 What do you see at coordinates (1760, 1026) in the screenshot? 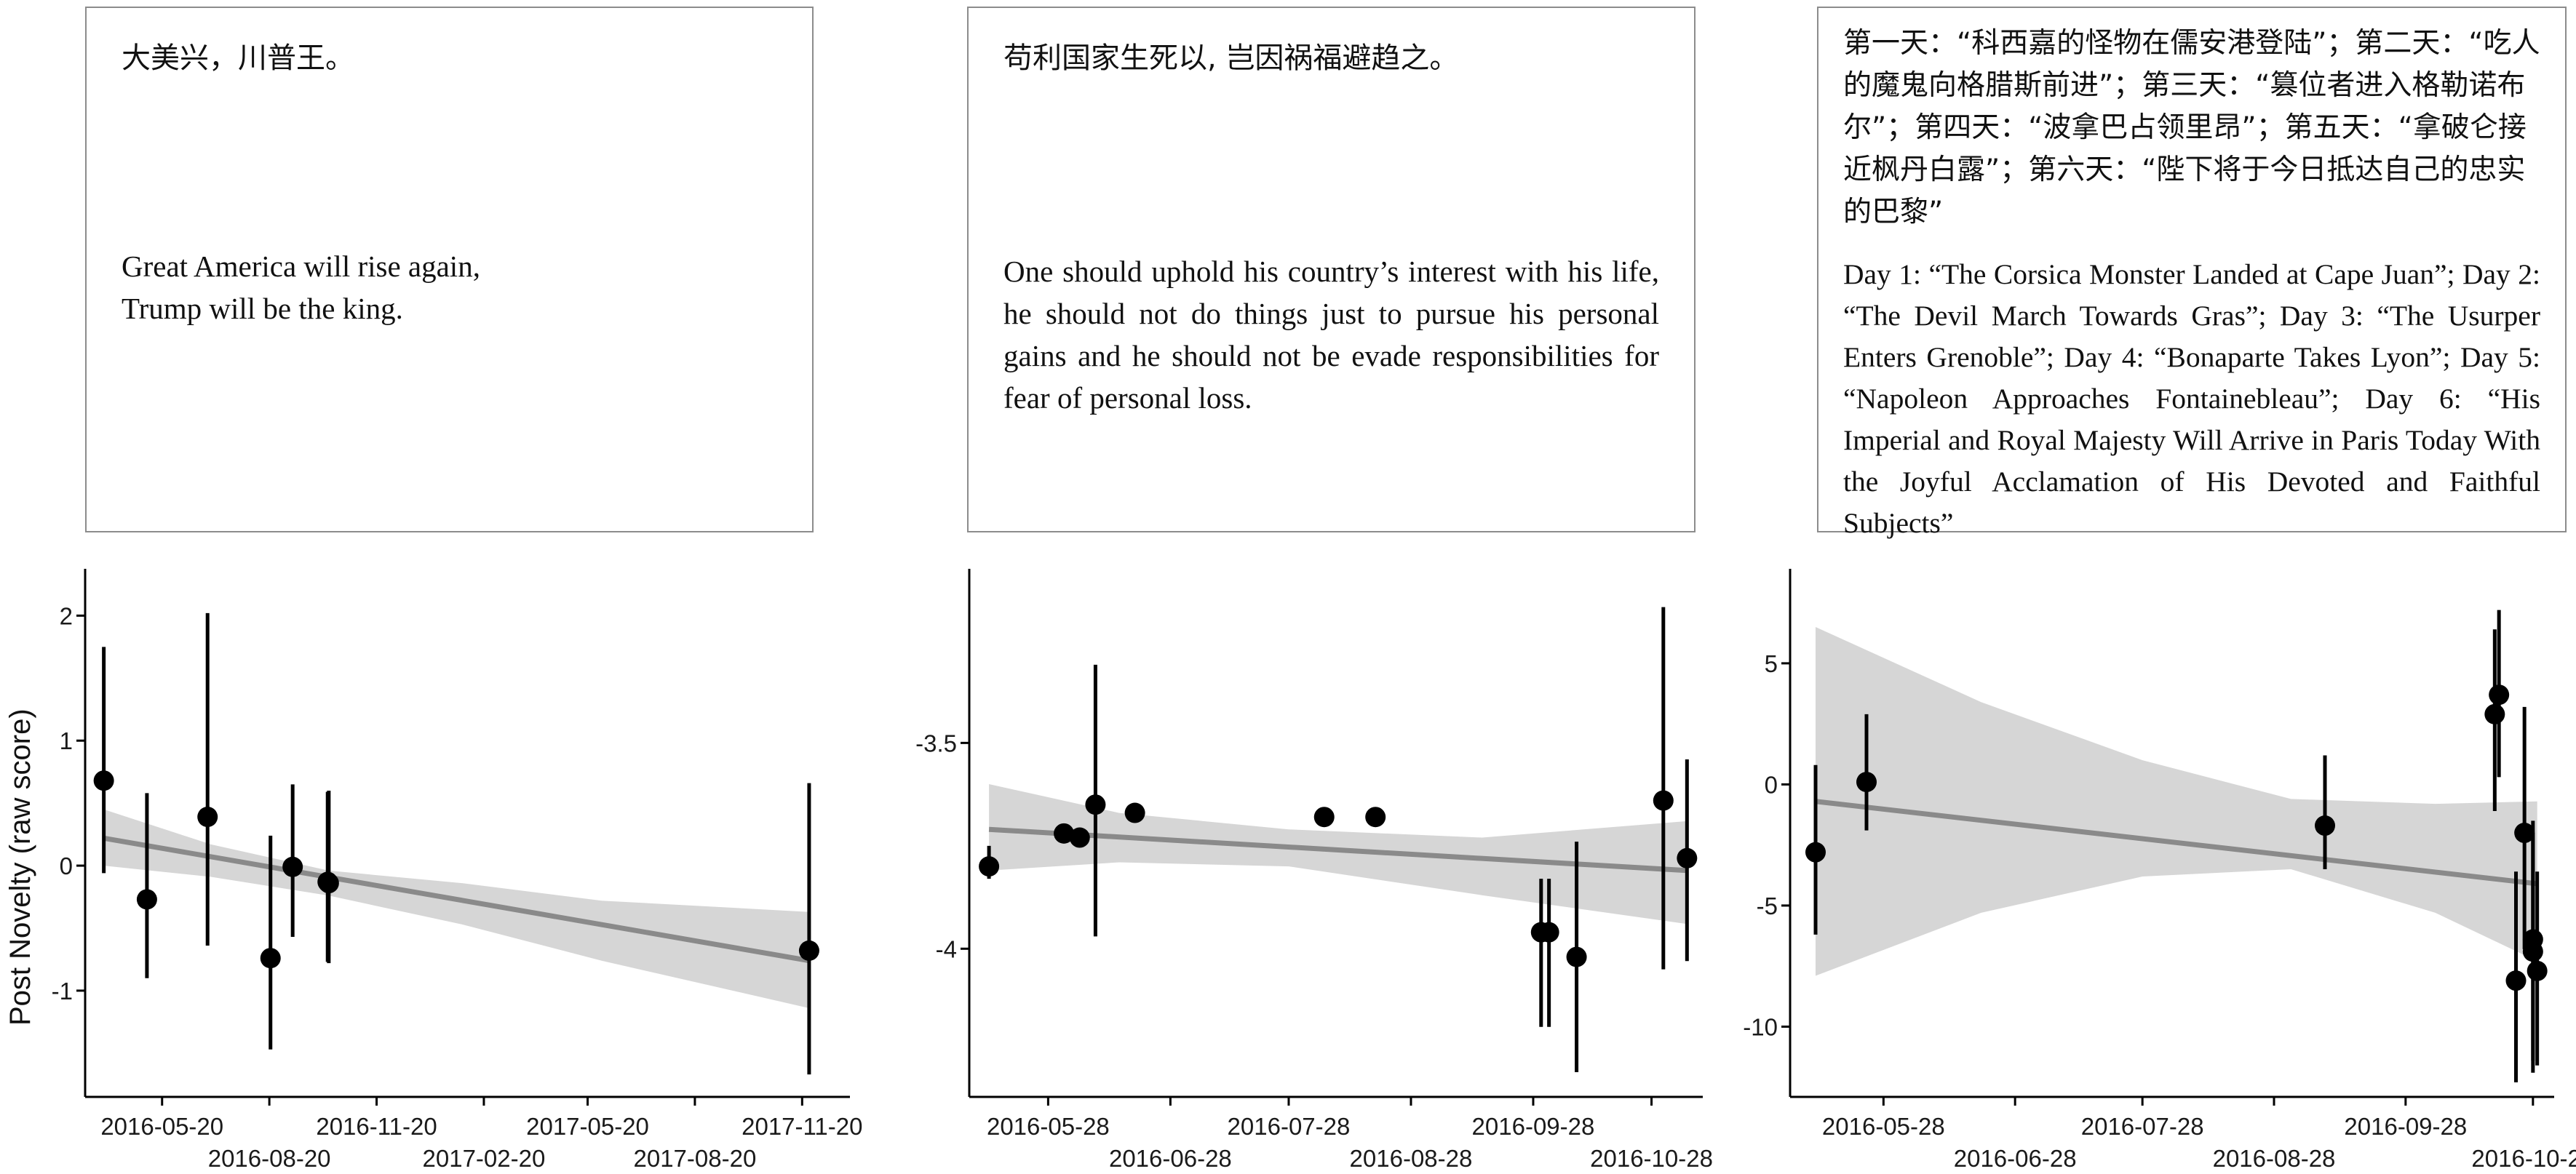
I see `y-tick-label: -10` at bounding box center [1760, 1026].